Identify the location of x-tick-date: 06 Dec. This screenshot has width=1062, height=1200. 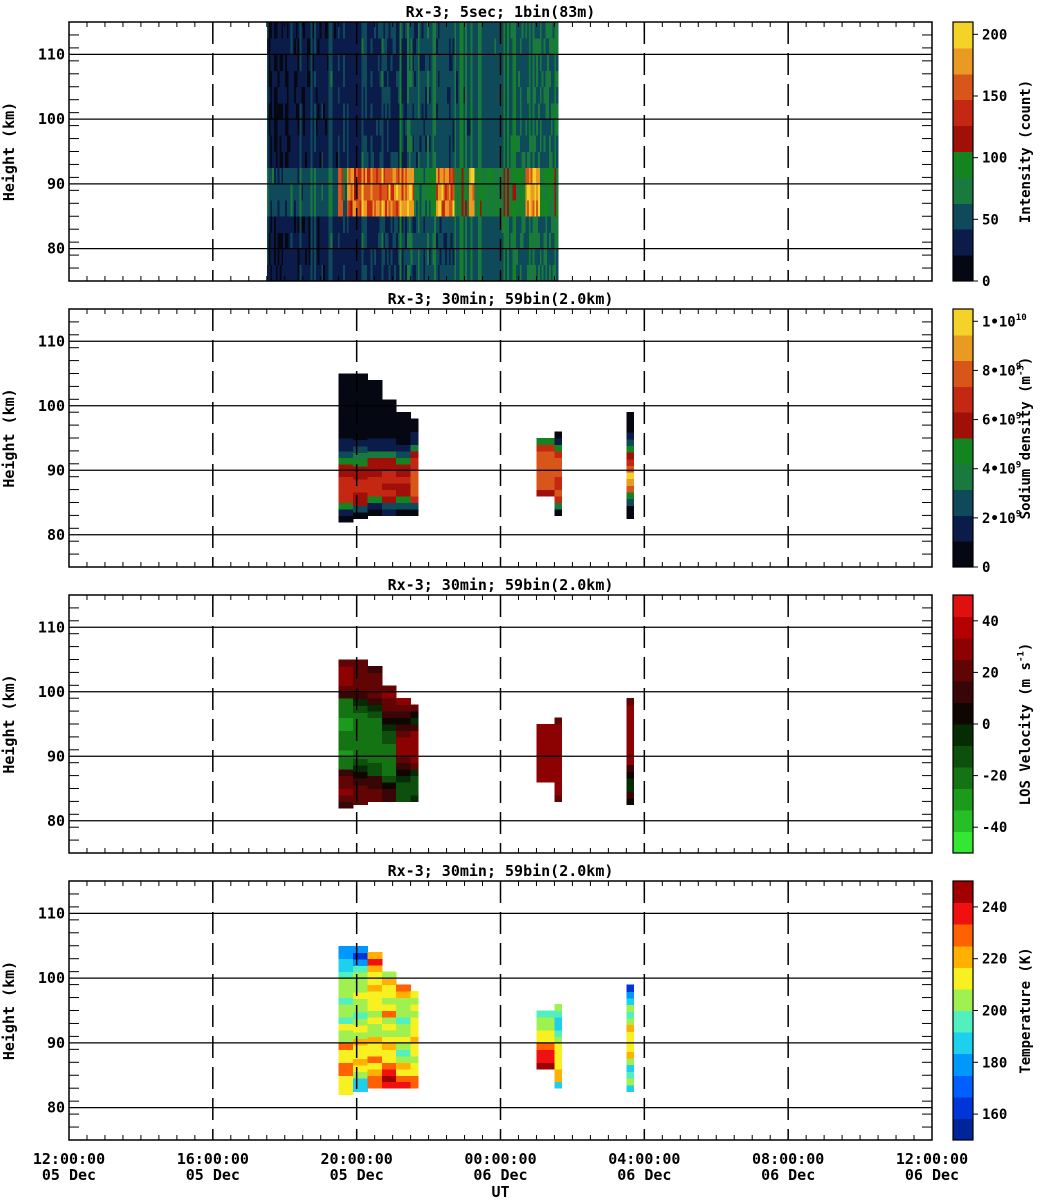
(932, 1175).